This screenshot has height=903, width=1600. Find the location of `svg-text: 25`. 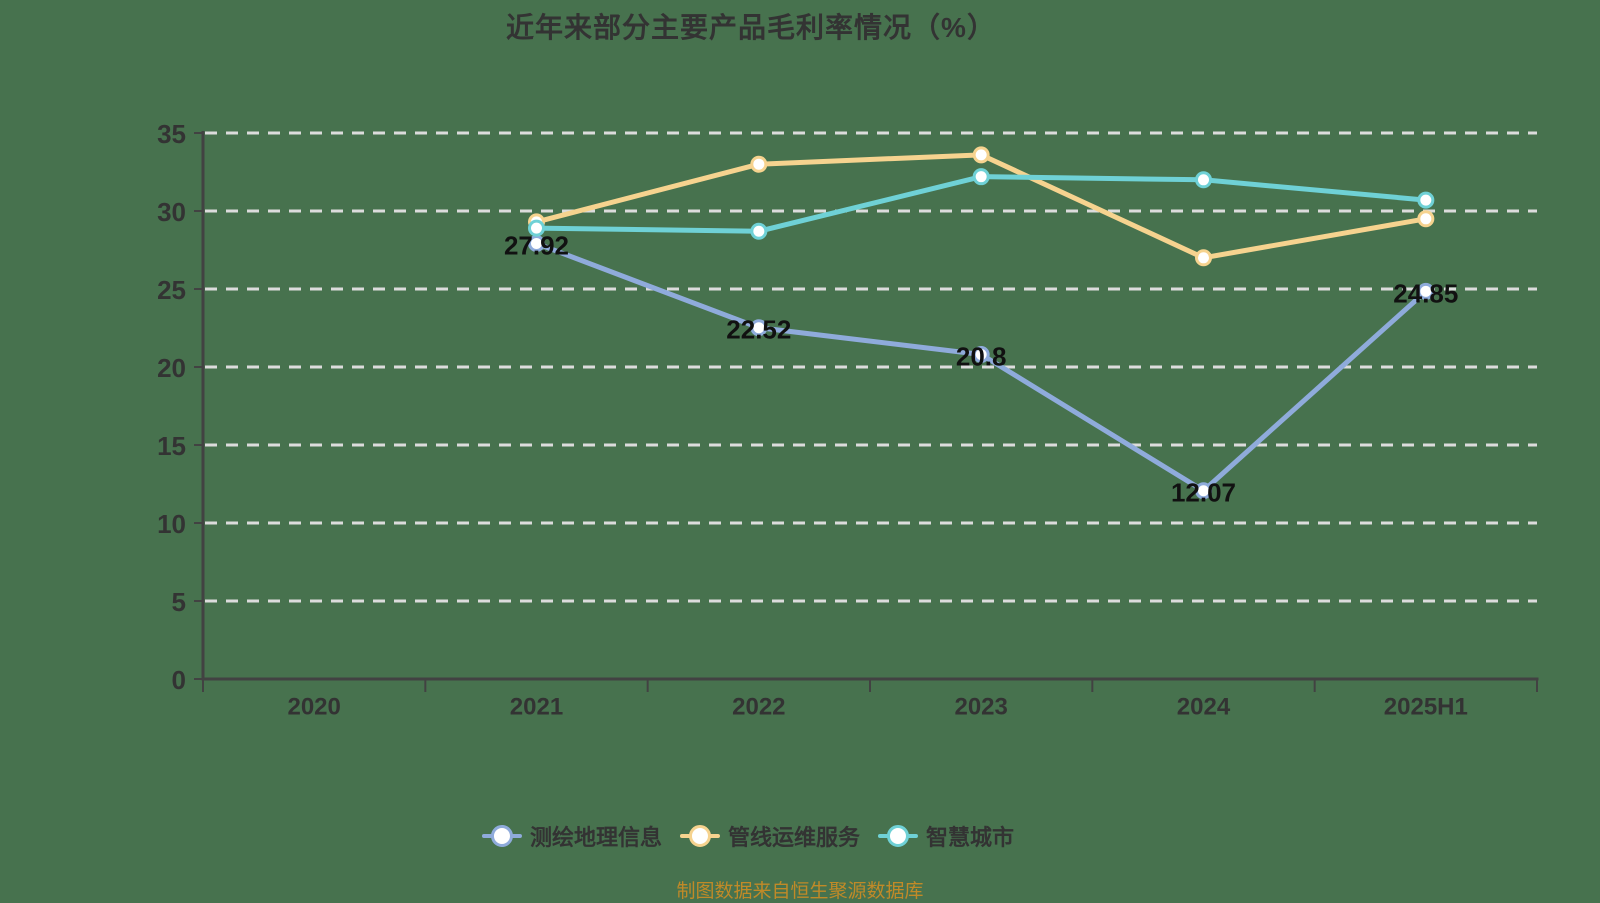

svg-text: 25 is located at coordinates (171, 290).